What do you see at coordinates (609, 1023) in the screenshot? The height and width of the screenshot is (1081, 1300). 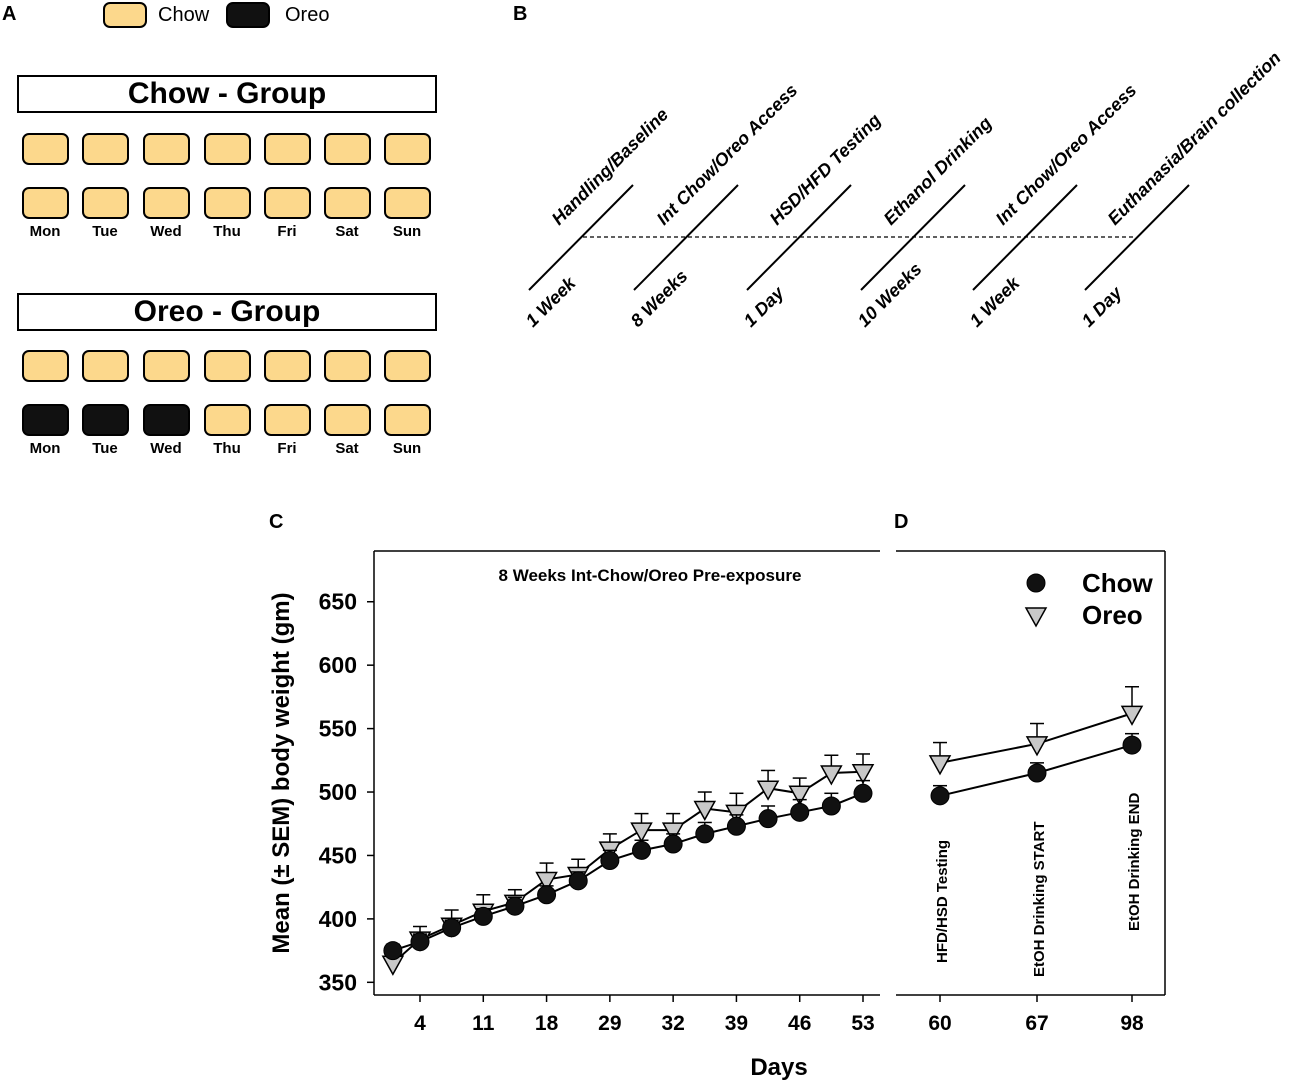 I see `x-tick-label: 29` at bounding box center [609, 1023].